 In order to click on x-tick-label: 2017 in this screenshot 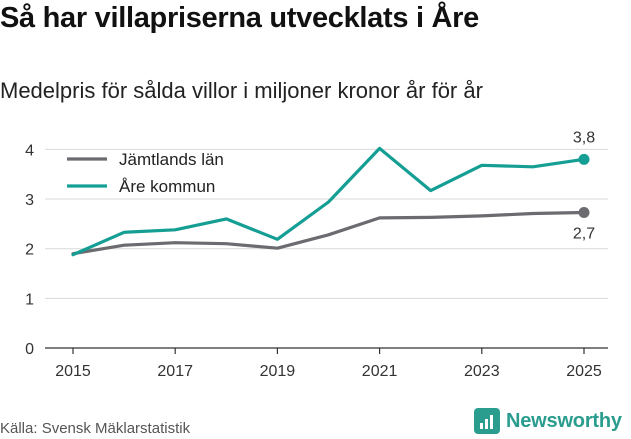, I will do `click(175, 371)`.